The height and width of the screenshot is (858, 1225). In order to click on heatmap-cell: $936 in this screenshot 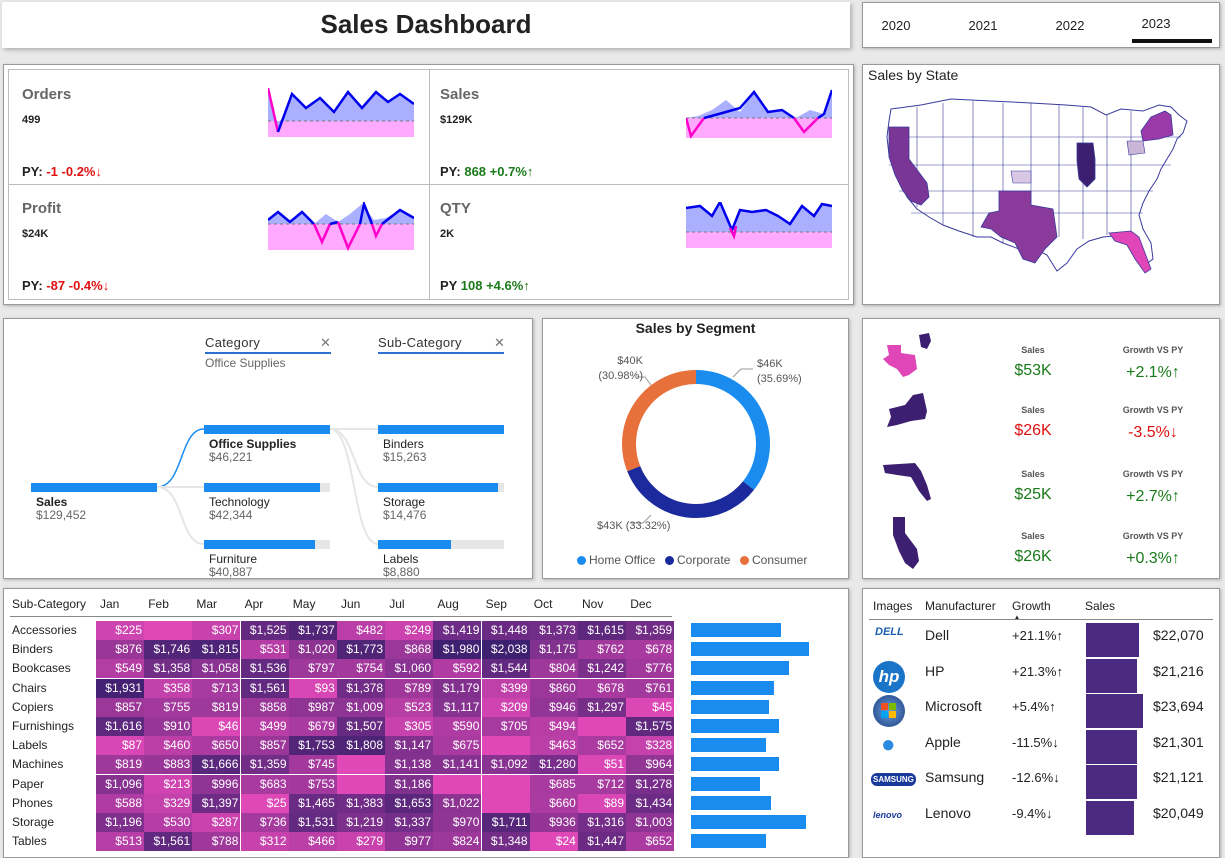, I will do `click(553, 822)`.